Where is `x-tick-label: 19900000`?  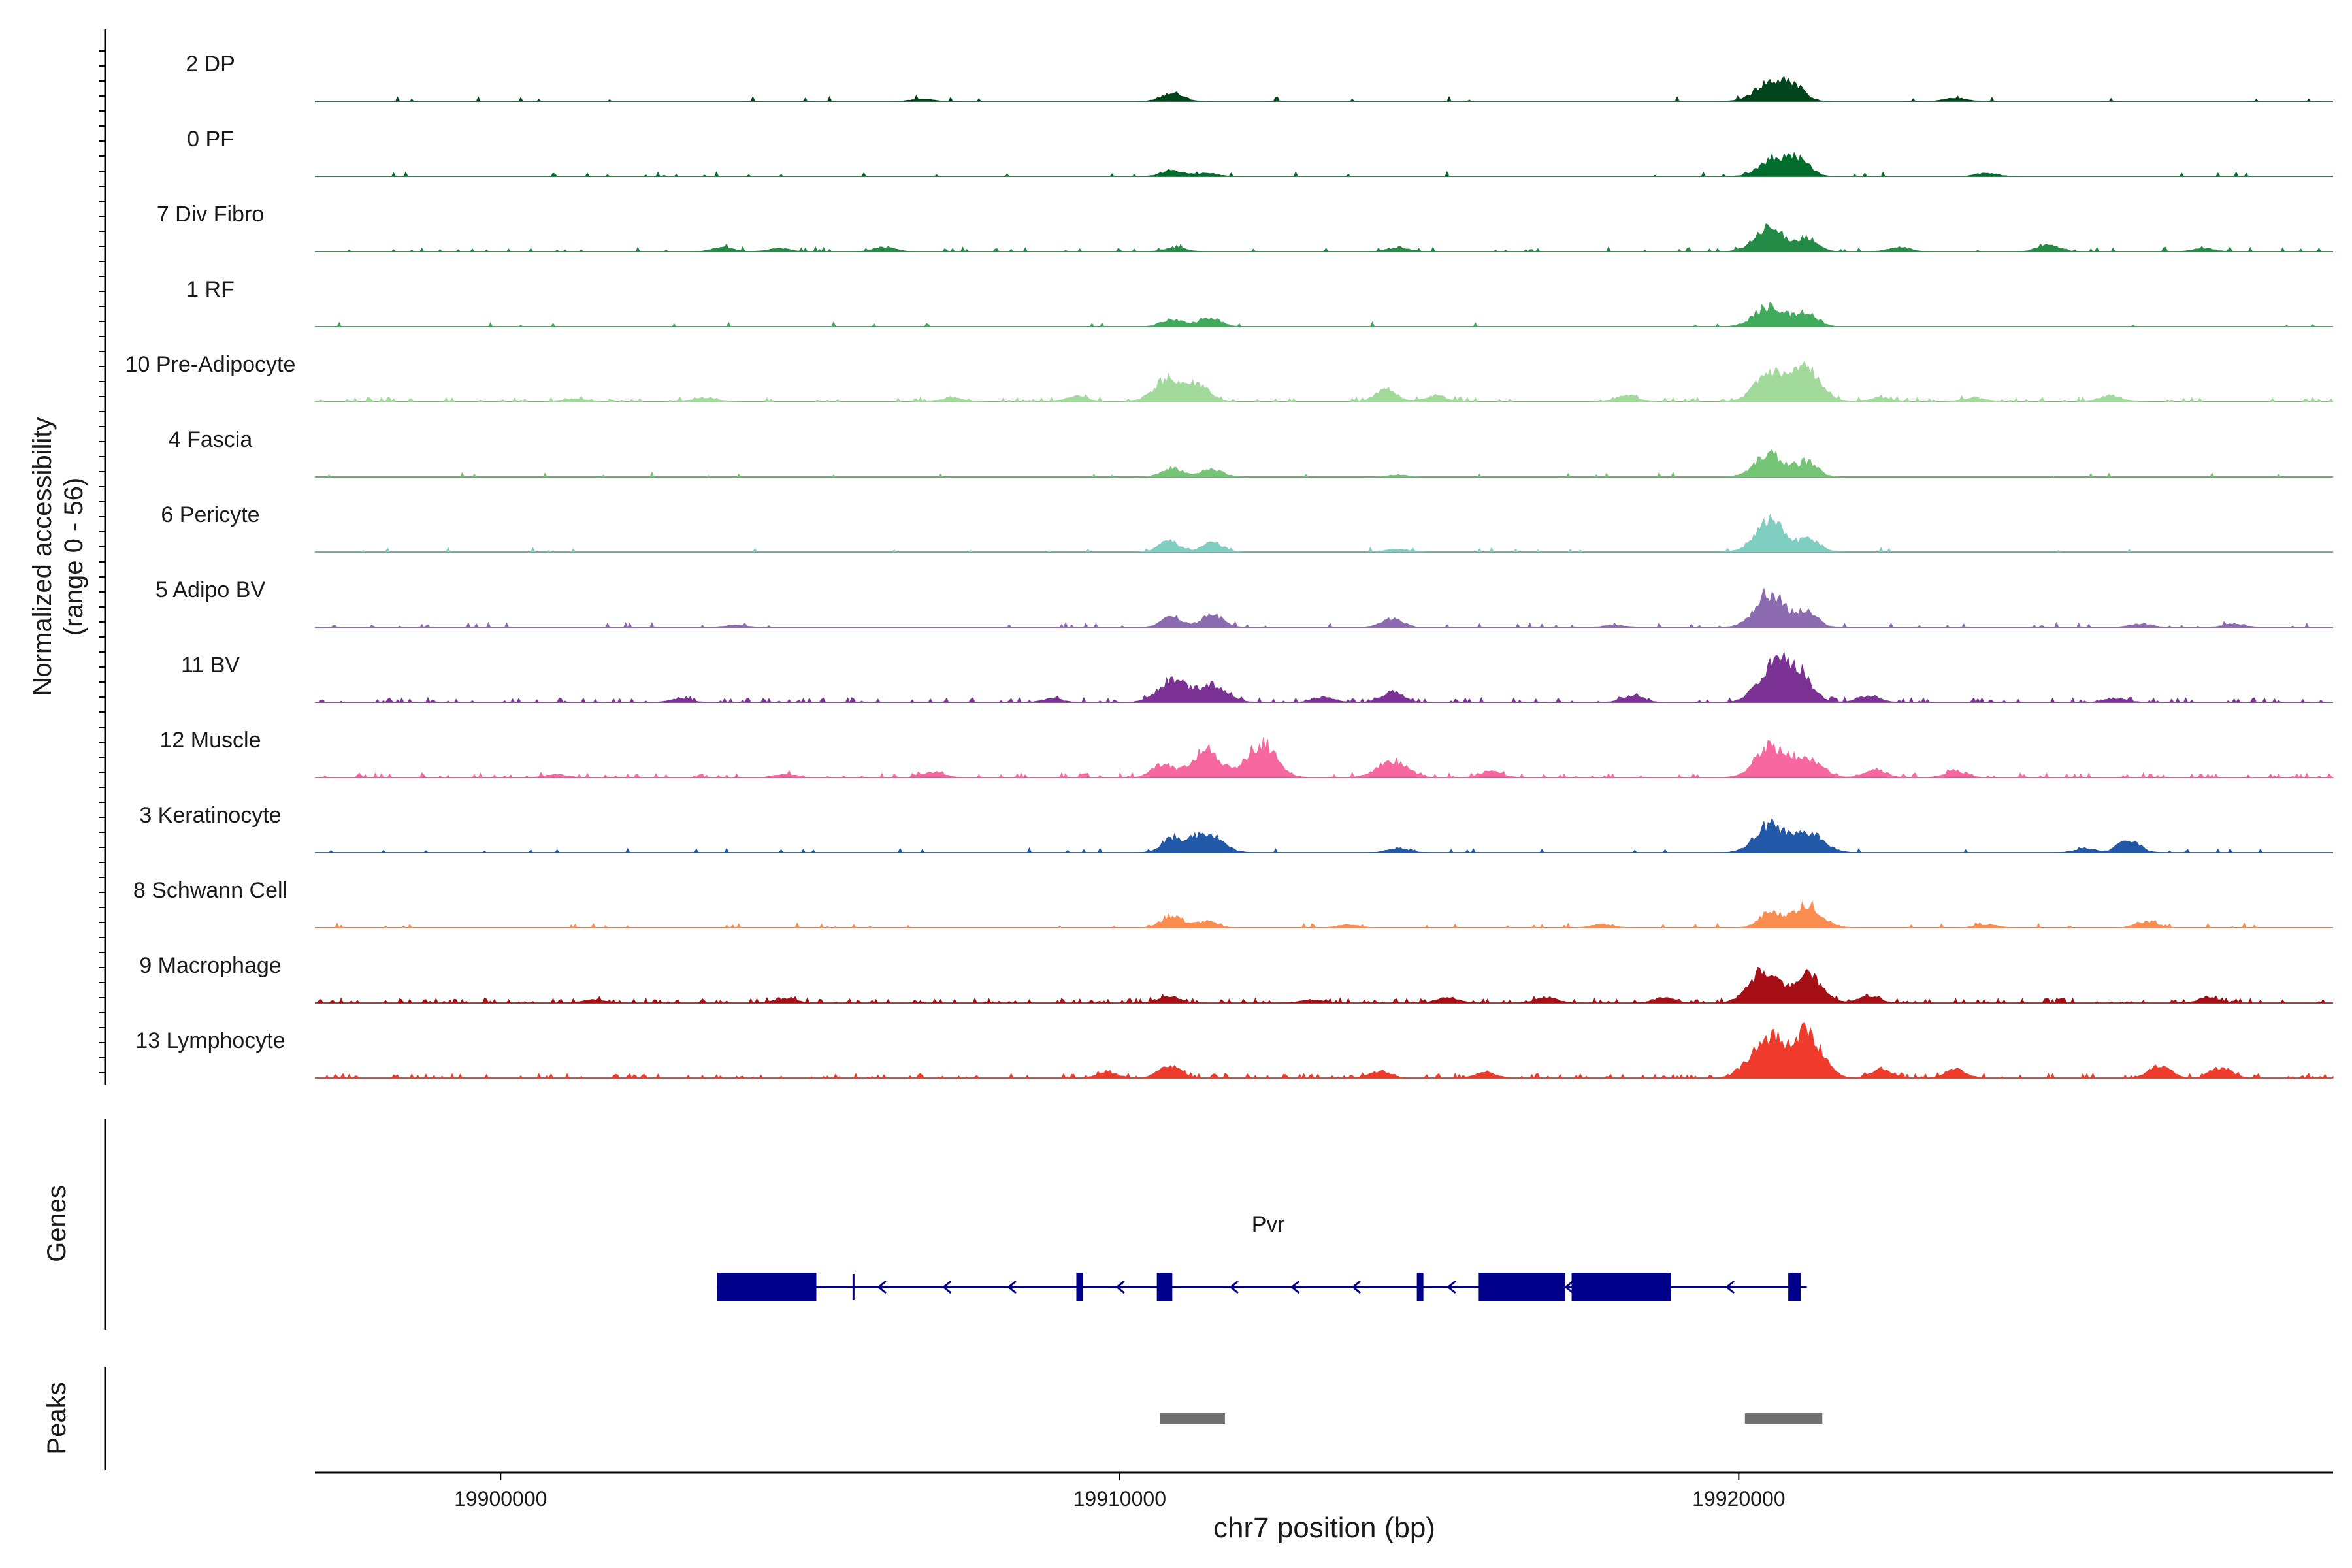
x-tick-label: 19900000 is located at coordinates (500, 1499).